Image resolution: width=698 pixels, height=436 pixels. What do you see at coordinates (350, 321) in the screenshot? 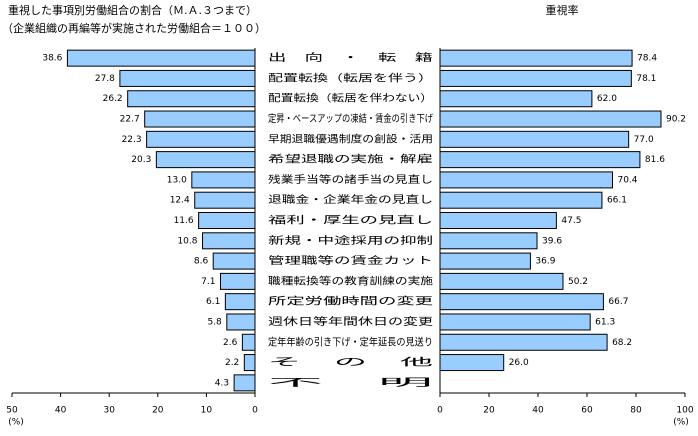
I see `category-label: 週休日等年間休日の変更` at bounding box center [350, 321].